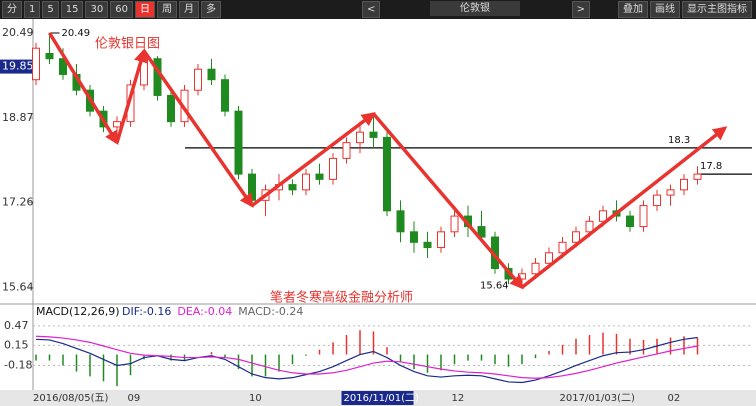 The height and width of the screenshot is (406, 756). I want to click on legend-entry: DIF:-0.16, so click(146, 311).